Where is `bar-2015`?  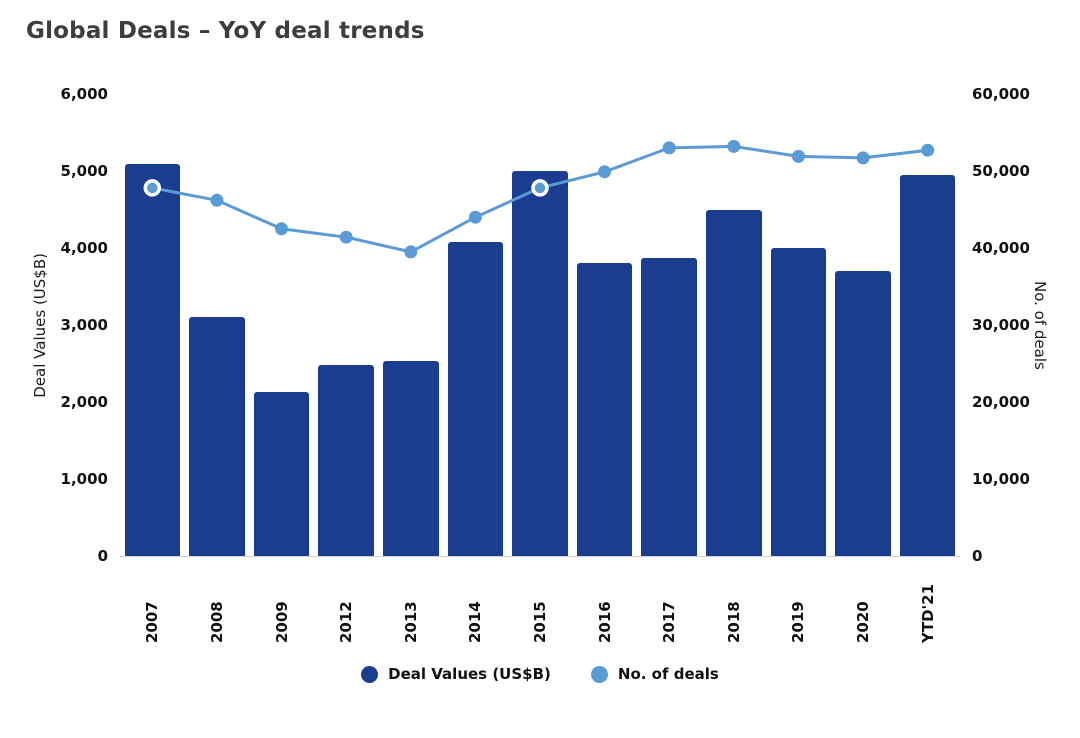 bar-2015 is located at coordinates (540, 363).